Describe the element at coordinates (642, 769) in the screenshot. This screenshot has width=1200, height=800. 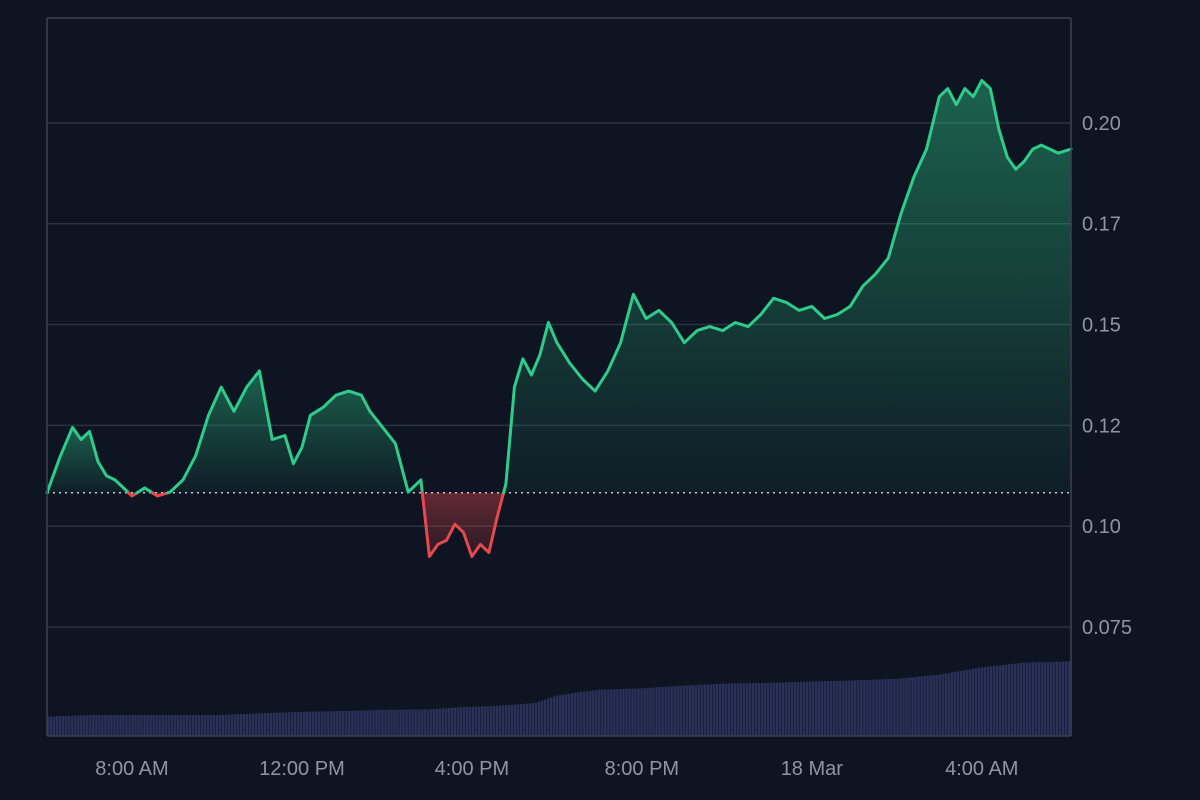
I see `x-tick-label: 8:00 PM` at that location.